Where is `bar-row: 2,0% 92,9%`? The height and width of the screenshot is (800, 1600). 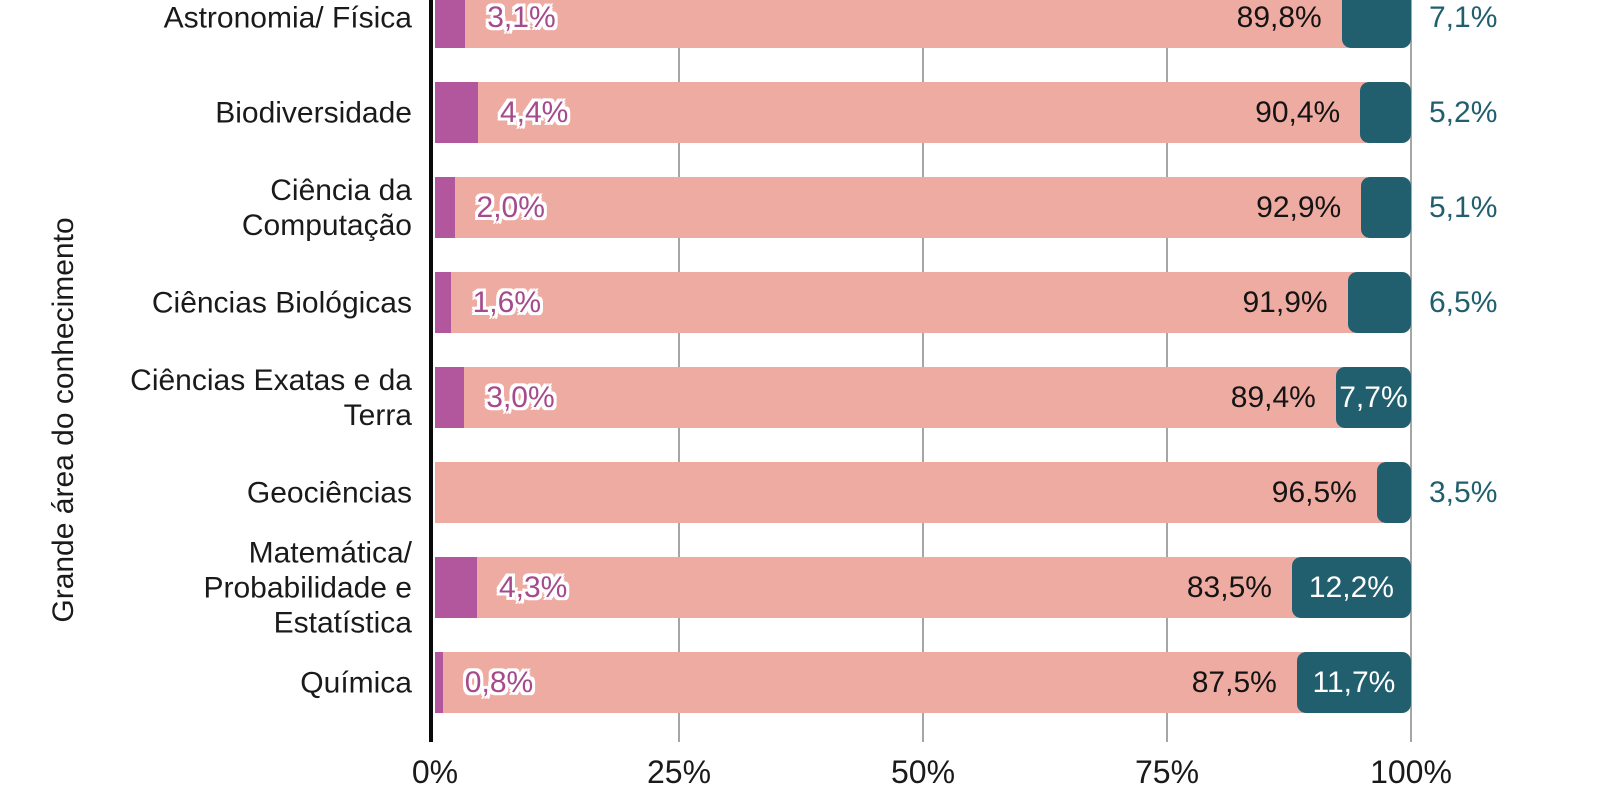 bar-row: 2,0% 92,9% is located at coordinates (923, 207).